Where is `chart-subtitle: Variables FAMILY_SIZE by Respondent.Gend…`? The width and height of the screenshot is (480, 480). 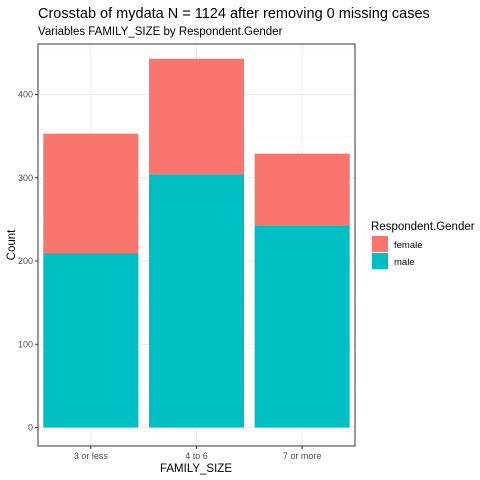 chart-subtitle: Variables FAMILY_SIZE by Respondent.Gend… is located at coordinates (160, 32).